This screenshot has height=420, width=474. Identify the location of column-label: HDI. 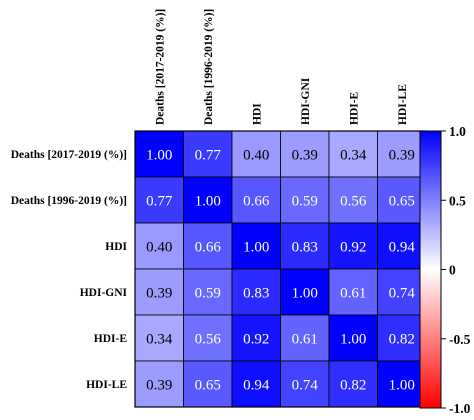
(257, 114).